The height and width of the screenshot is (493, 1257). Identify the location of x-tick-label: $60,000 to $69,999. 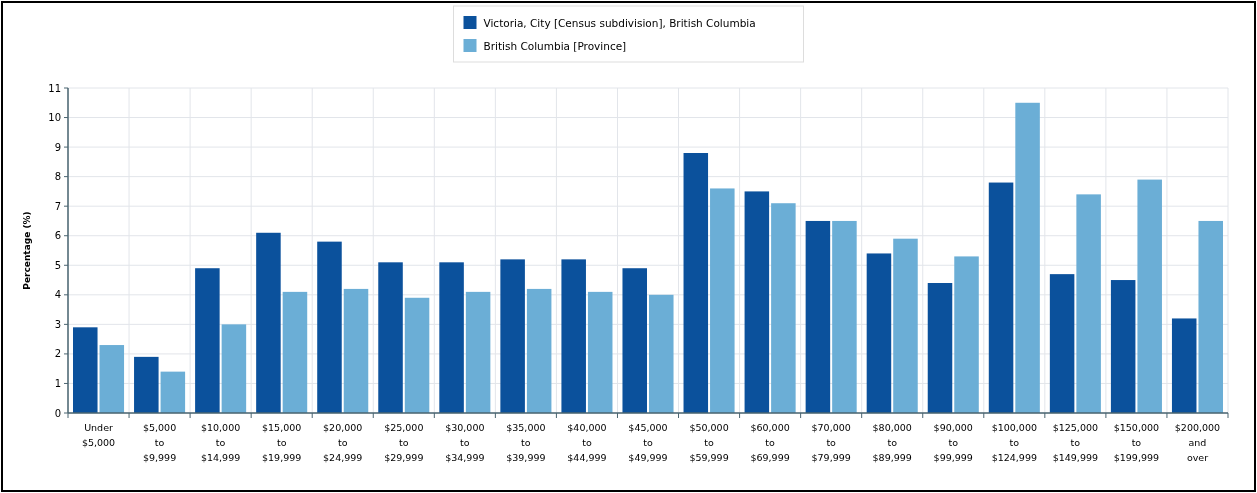
(770, 442).